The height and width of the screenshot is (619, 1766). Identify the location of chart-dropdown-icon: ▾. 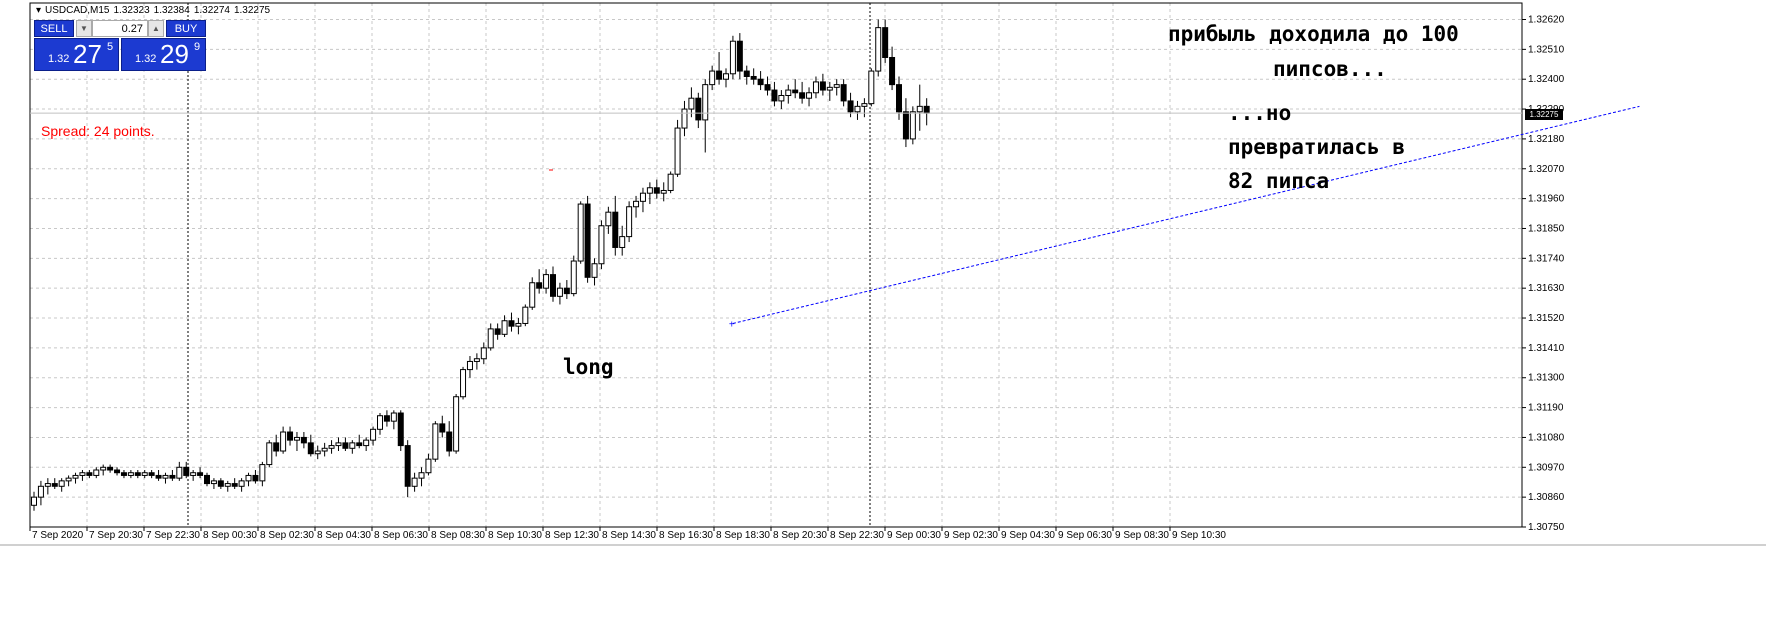
(39, 10).